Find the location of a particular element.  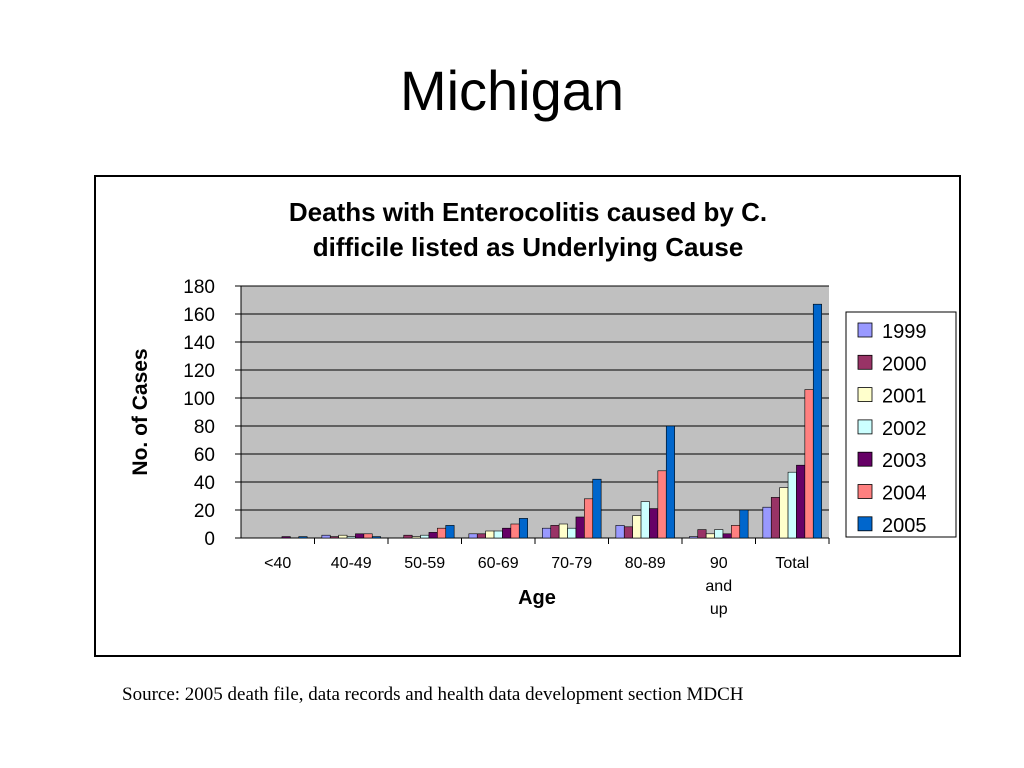

legend-label: 2001 is located at coordinates (904, 397).